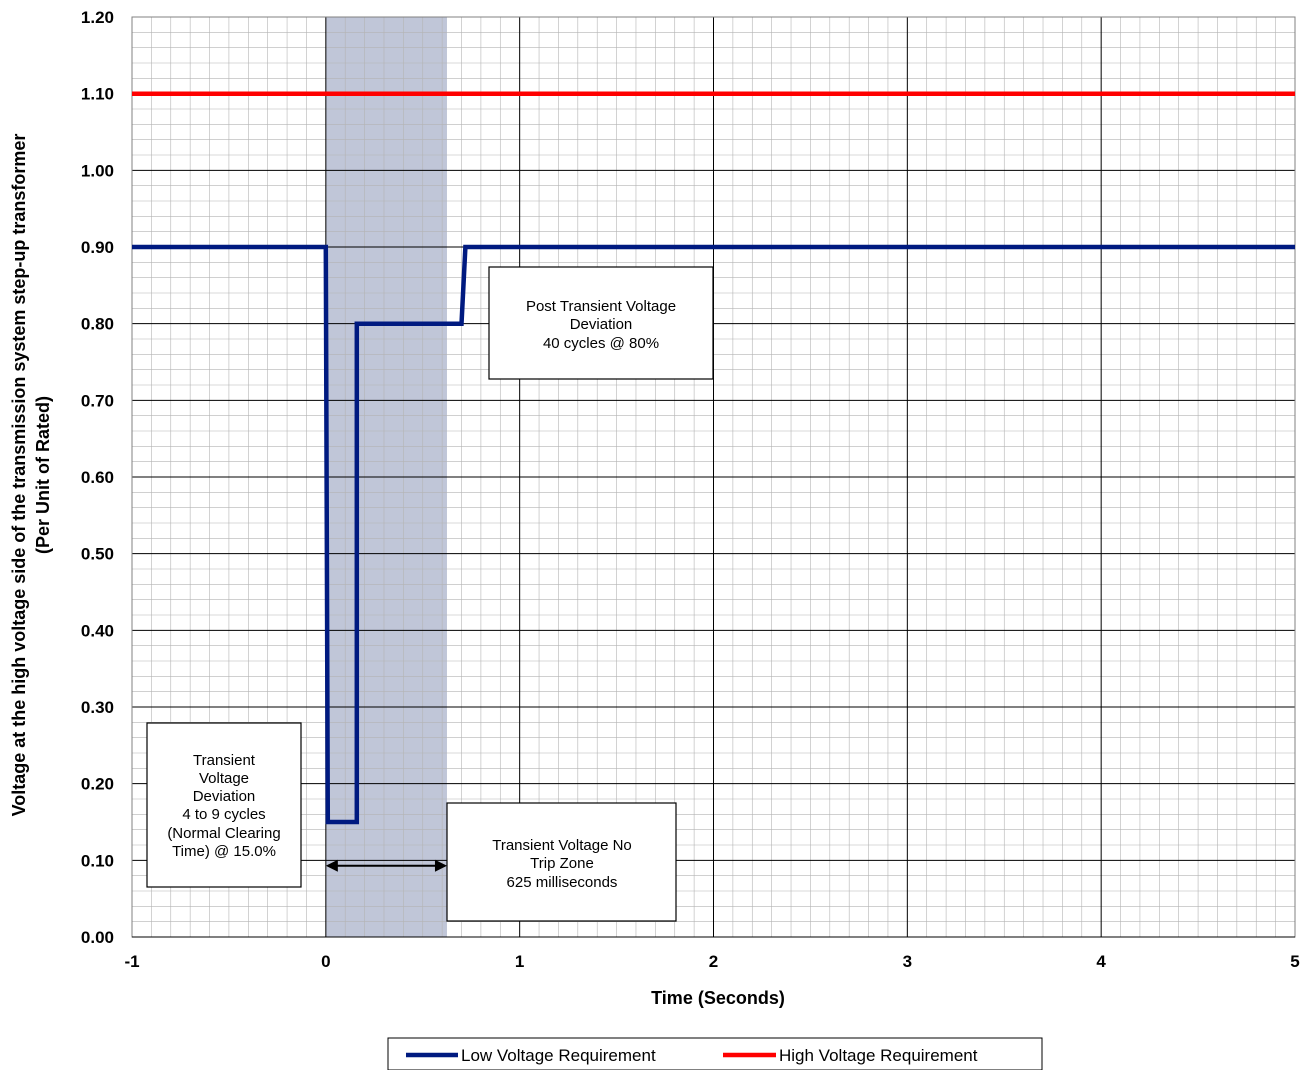 The height and width of the screenshot is (1070, 1314). I want to click on y-axis-title-line2: (Per Unit of Rated), so click(43, 475).